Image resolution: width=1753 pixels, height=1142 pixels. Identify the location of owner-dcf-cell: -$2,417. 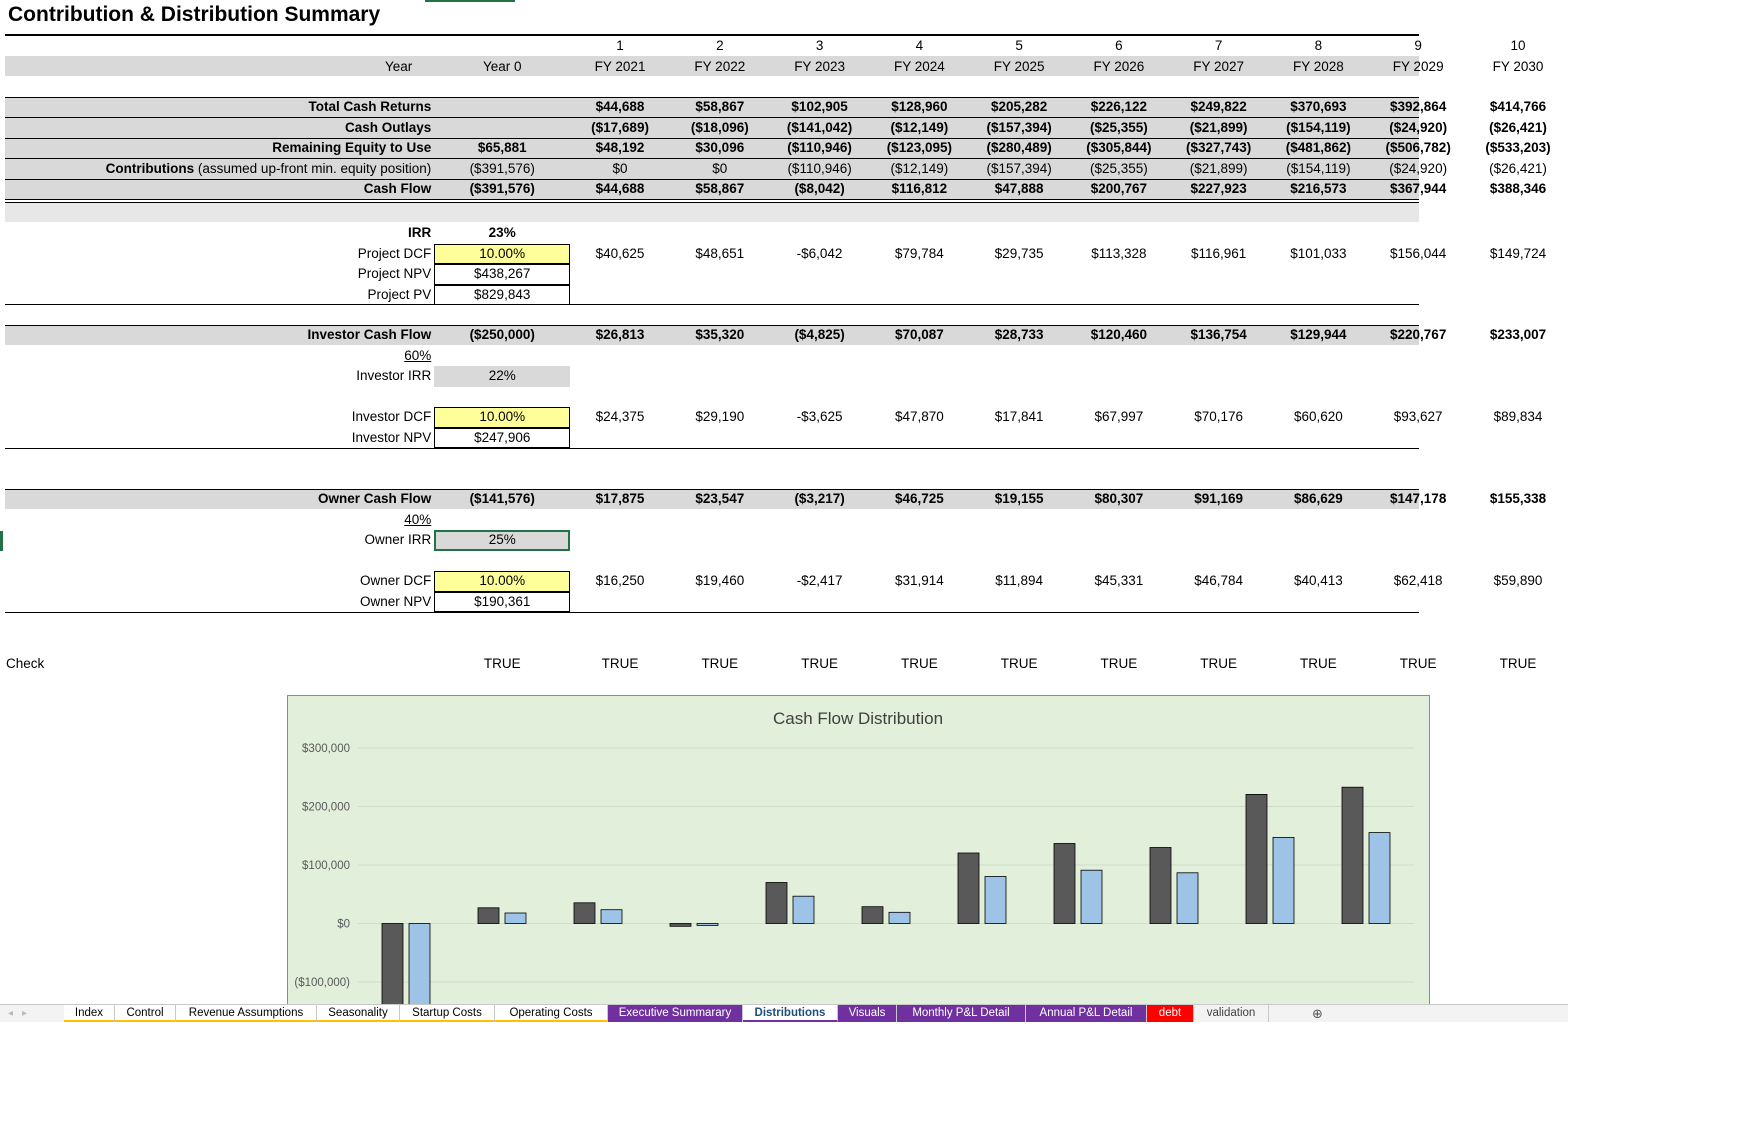
(819, 580).